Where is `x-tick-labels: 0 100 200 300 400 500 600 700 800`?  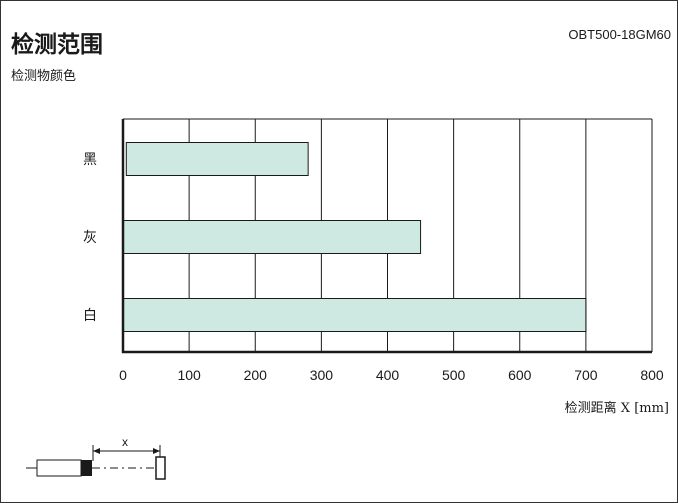 x-tick-labels: 0 100 200 300 400 500 600 700 800 is located at coordinates (391, 375).